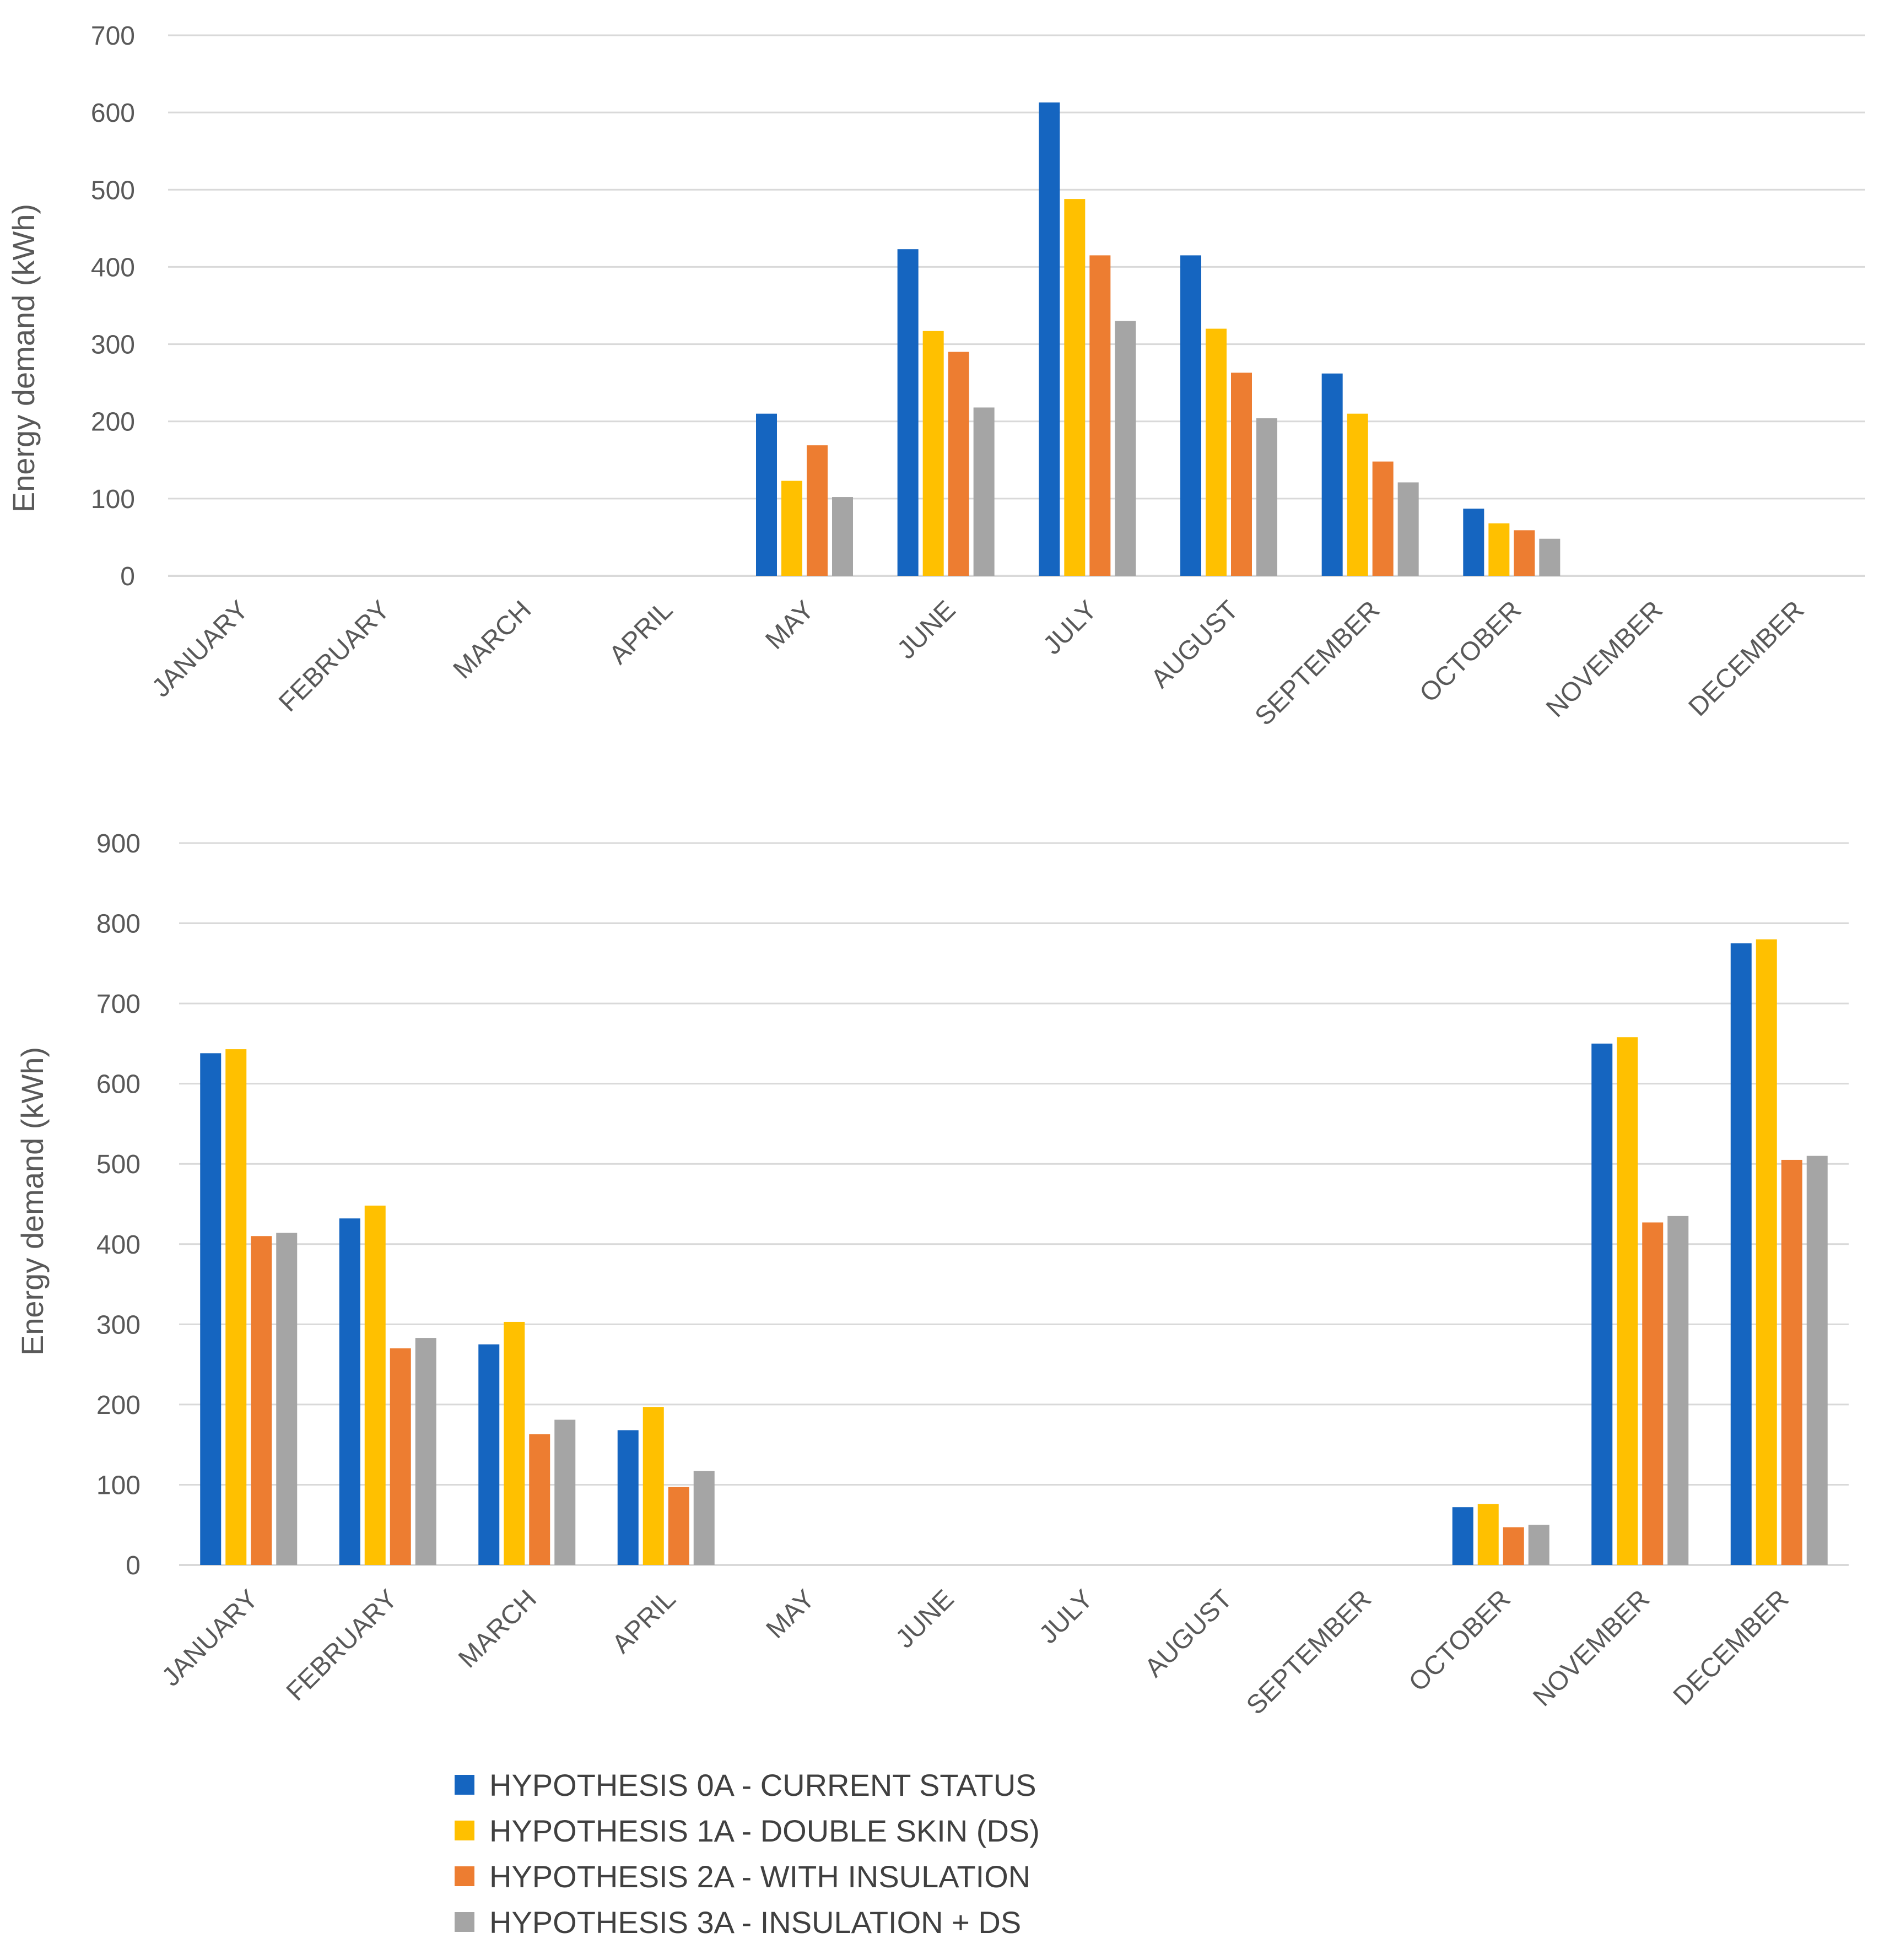 The image size is (1879, 1960). I want to click on legend-label-0: HYPOTHESIS 0A - CURRENT STATUS, so click(762, 1785).